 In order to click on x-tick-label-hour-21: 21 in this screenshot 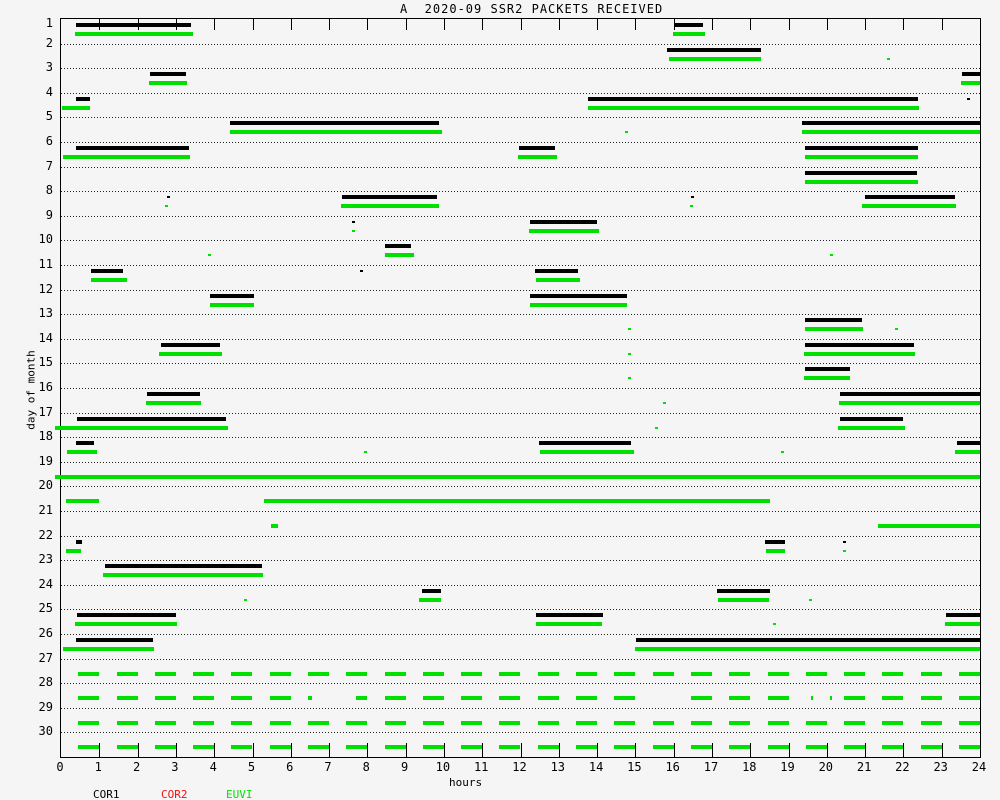, I will do `click(864, 767)`.